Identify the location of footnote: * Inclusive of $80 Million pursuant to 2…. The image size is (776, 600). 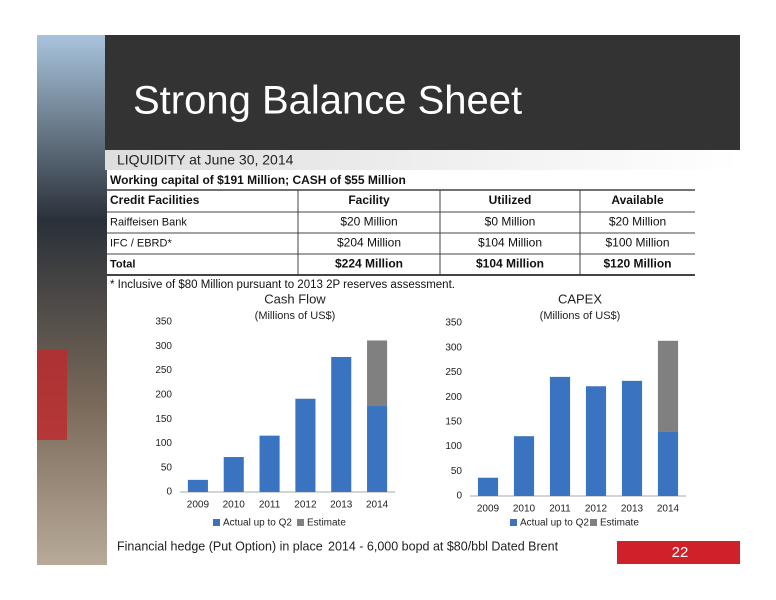
(282, 285).